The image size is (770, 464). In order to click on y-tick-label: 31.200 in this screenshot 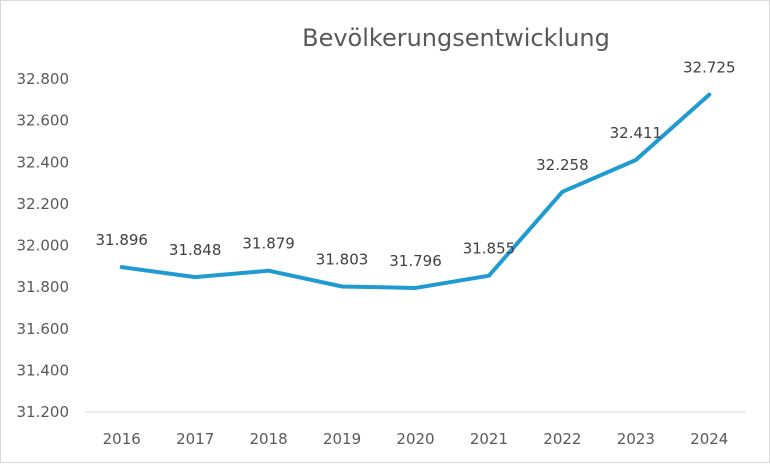, I will do `click(43, 412)`.